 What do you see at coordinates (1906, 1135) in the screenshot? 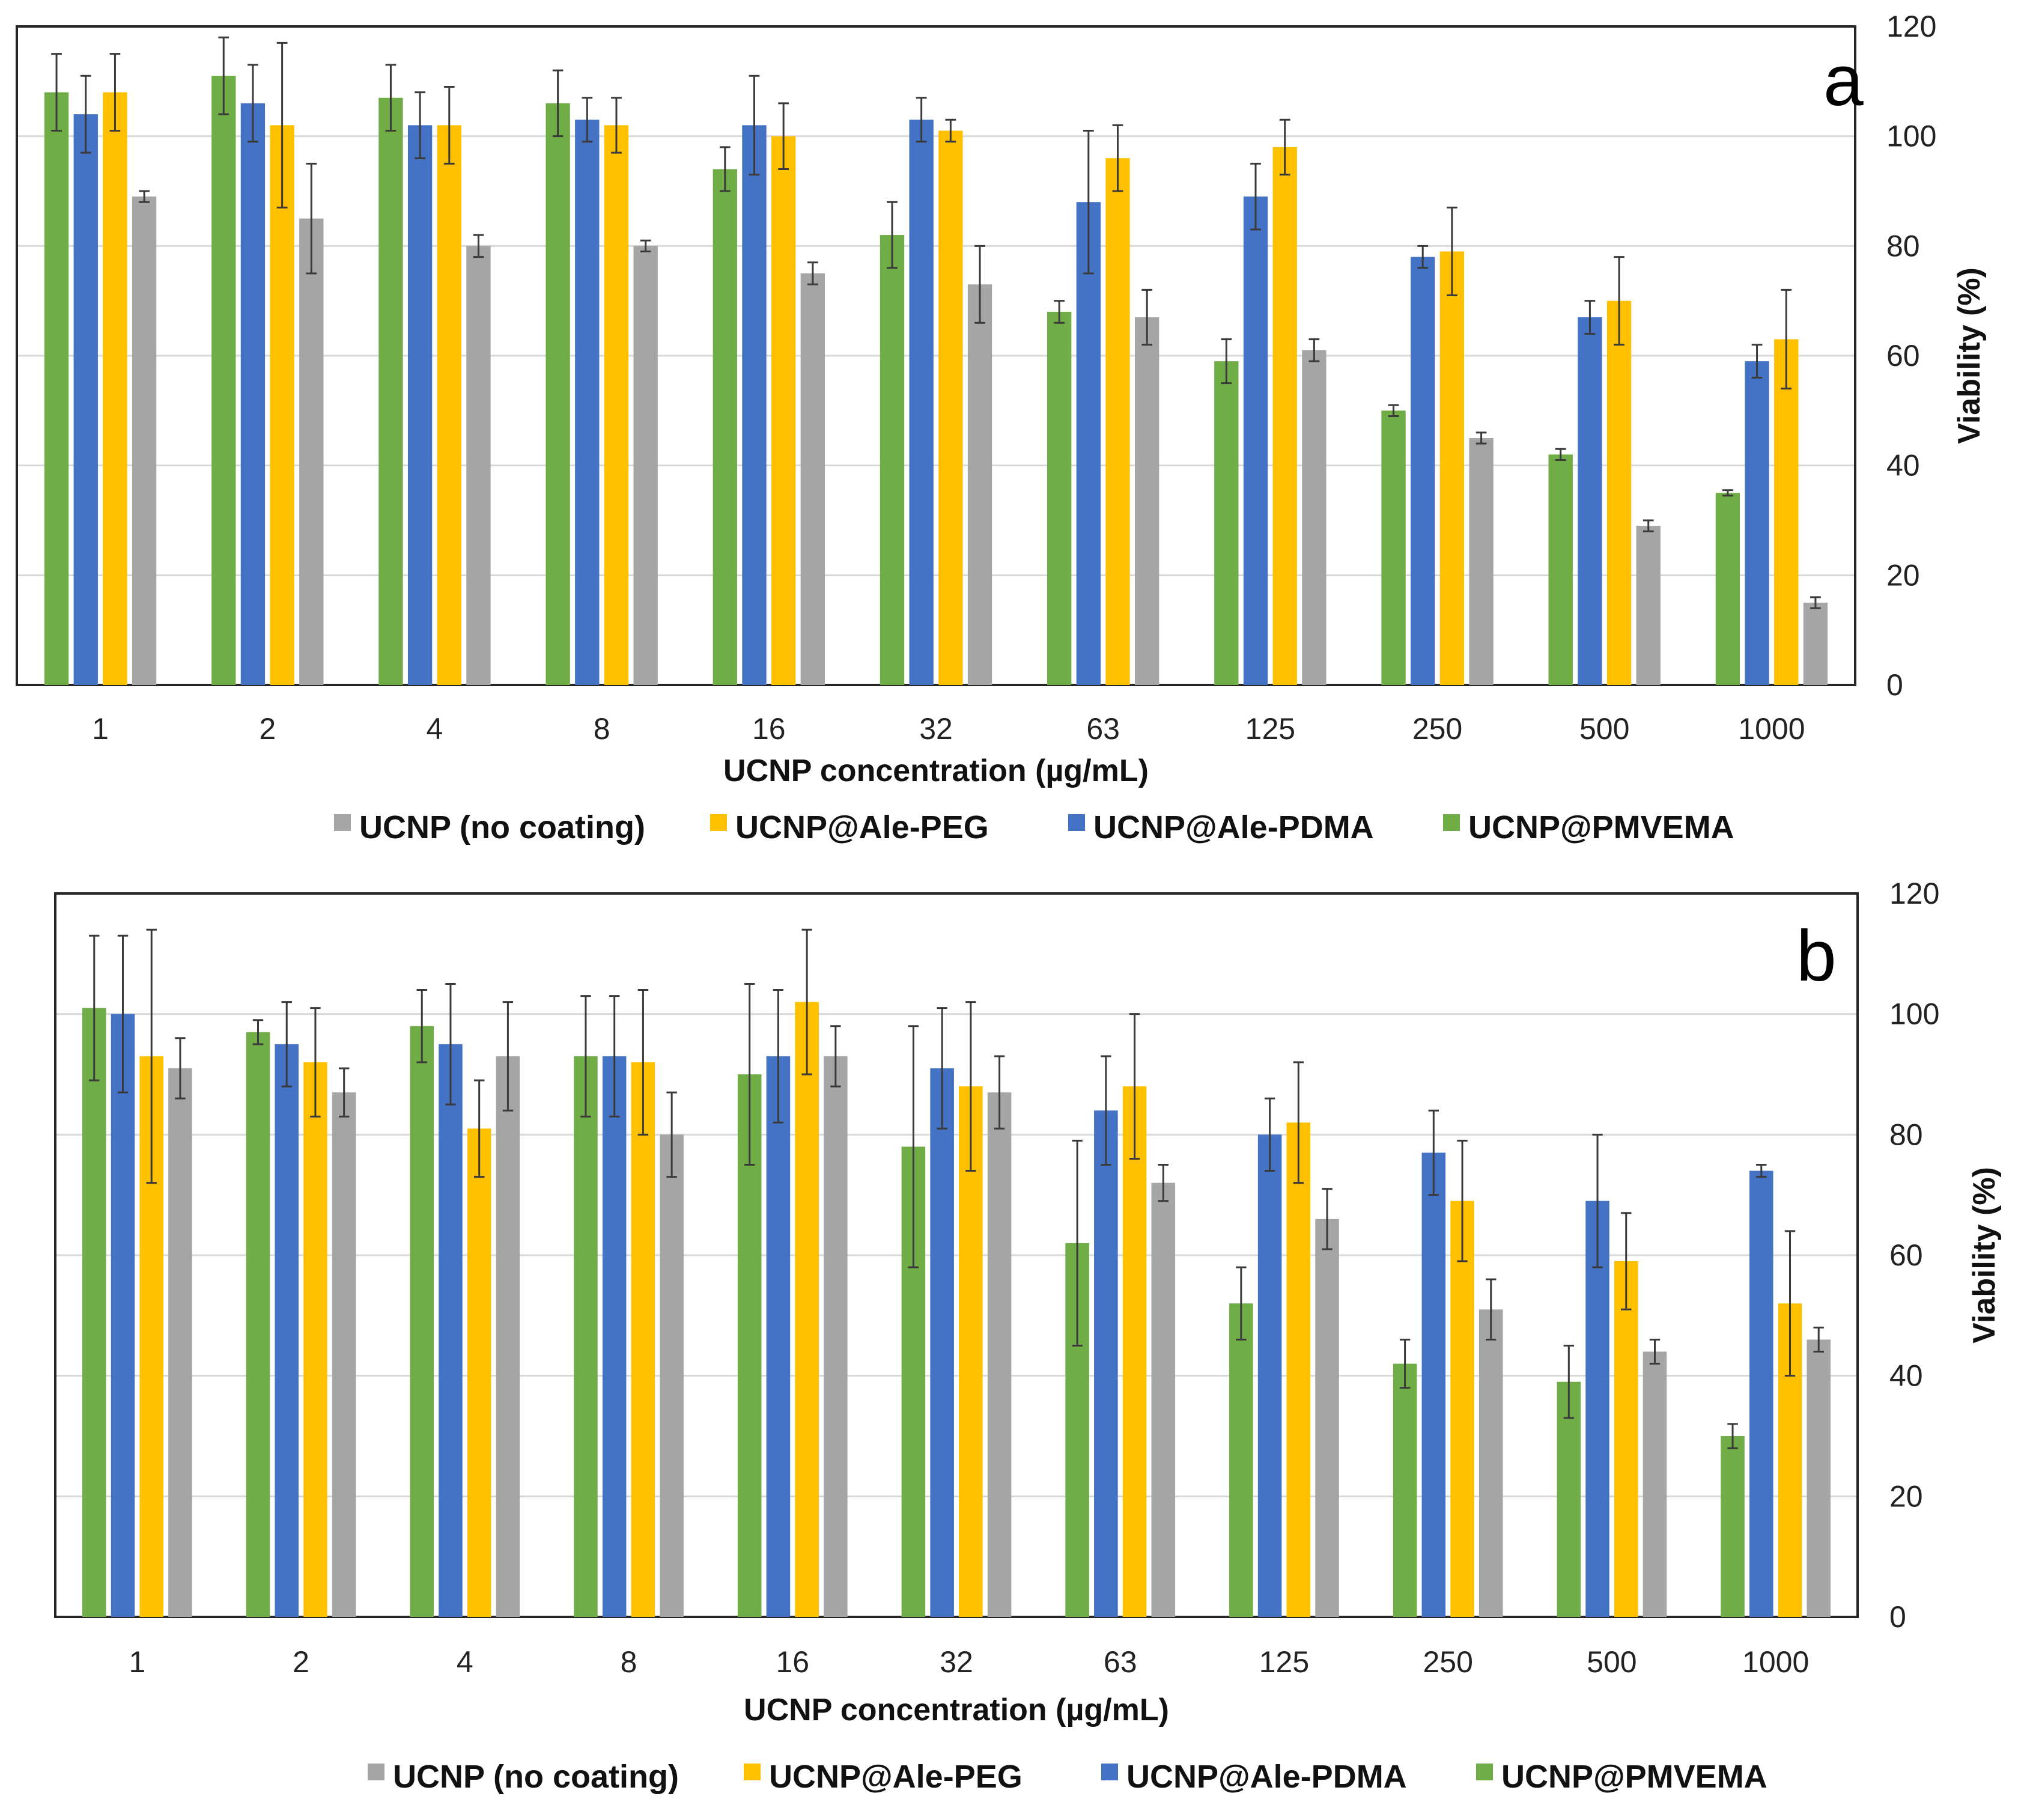
I see `y-tick-label: 80` at bounding box center [1906, 1135].